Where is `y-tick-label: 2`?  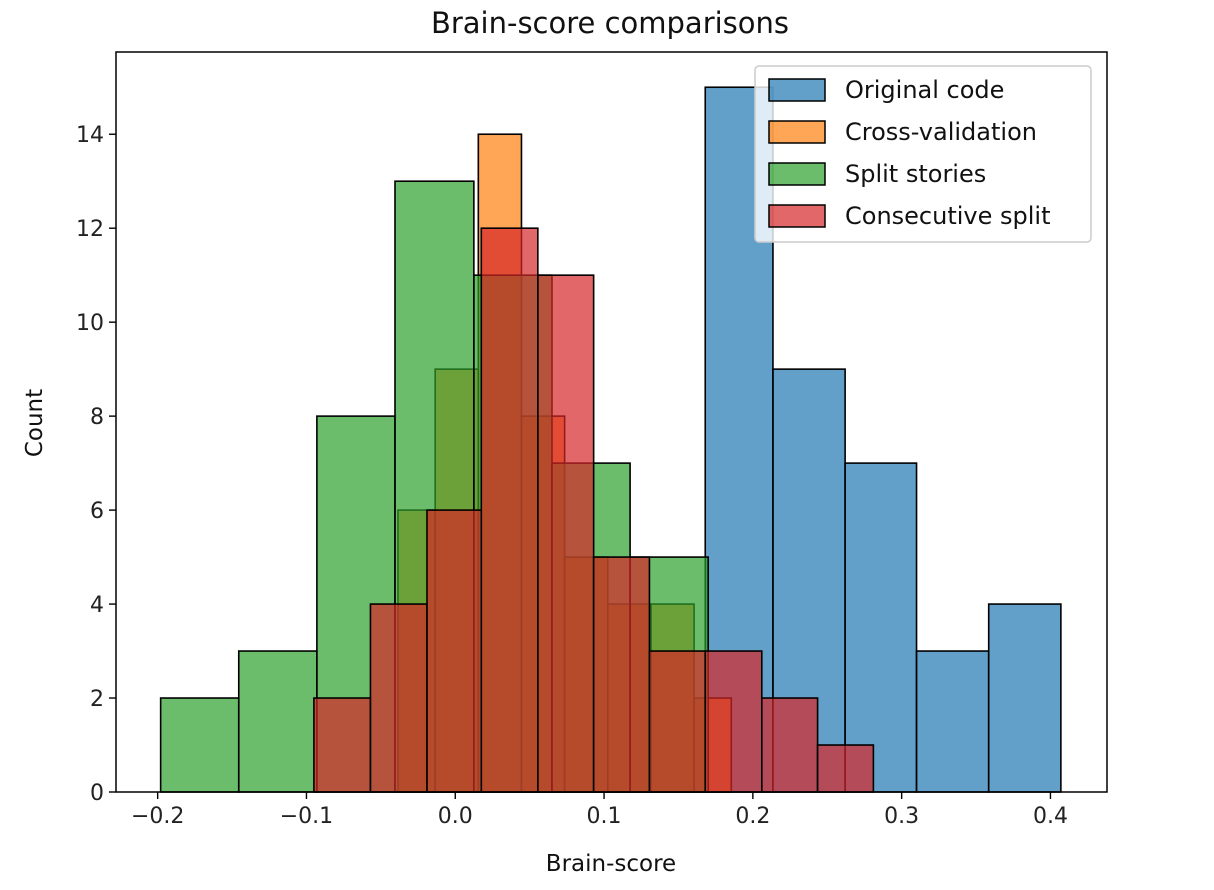 y-tick-label: 2 is located at coordinates (97, 699).